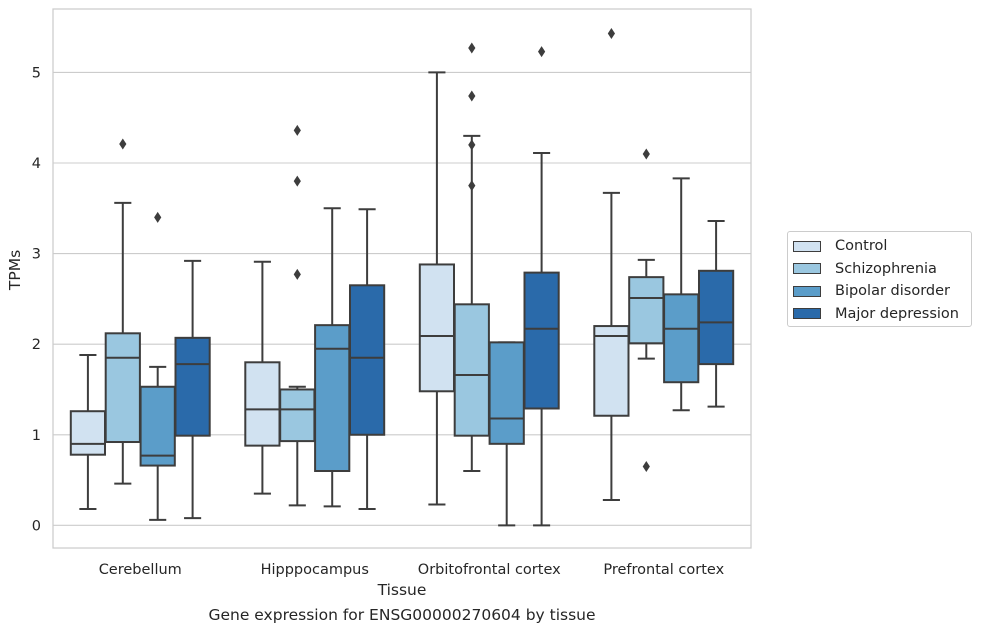 This screenshot has width=983, height=634. I want to click on legend-item: Major depression, so click(882, 314).